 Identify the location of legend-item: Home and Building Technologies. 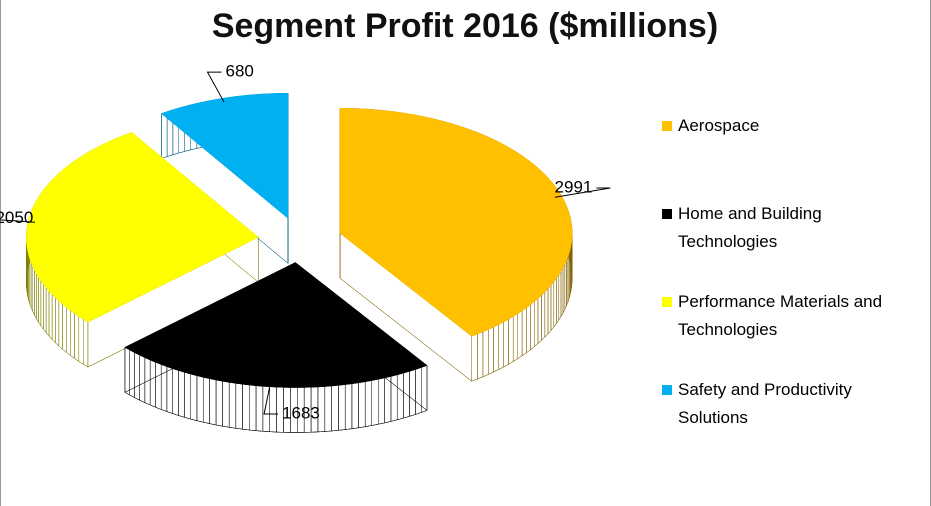
(787, 244).